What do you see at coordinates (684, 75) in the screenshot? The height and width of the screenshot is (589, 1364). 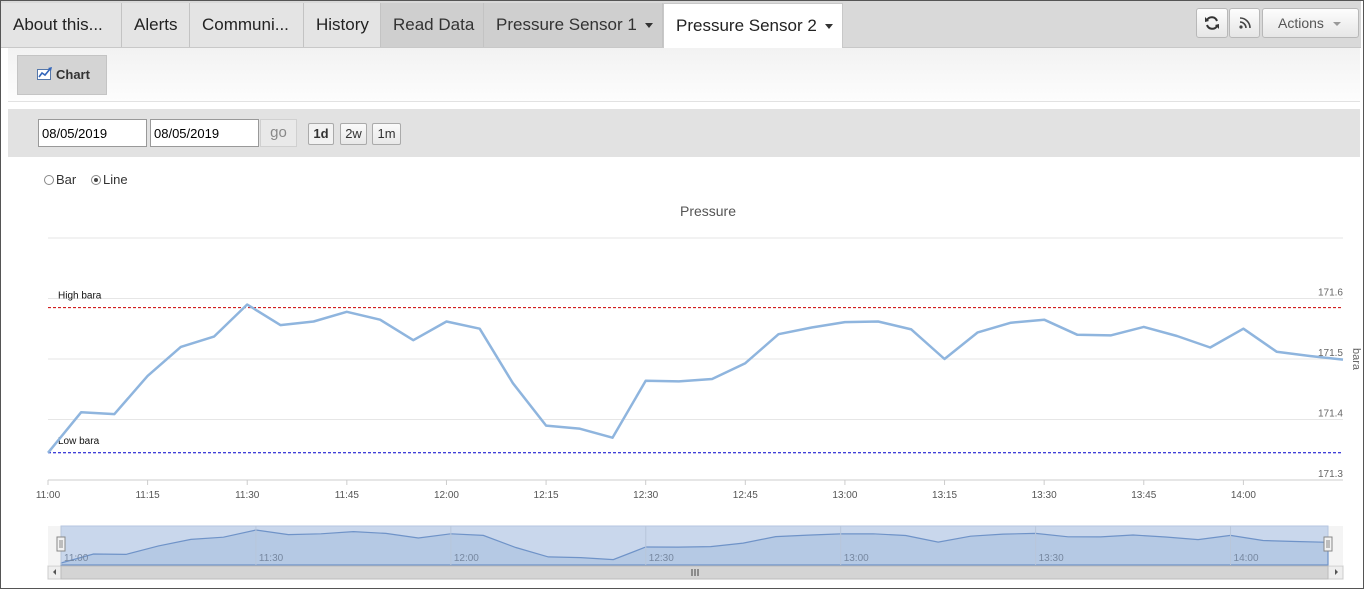 I see `toolbar: Chart` at bounding box center [684, 75].